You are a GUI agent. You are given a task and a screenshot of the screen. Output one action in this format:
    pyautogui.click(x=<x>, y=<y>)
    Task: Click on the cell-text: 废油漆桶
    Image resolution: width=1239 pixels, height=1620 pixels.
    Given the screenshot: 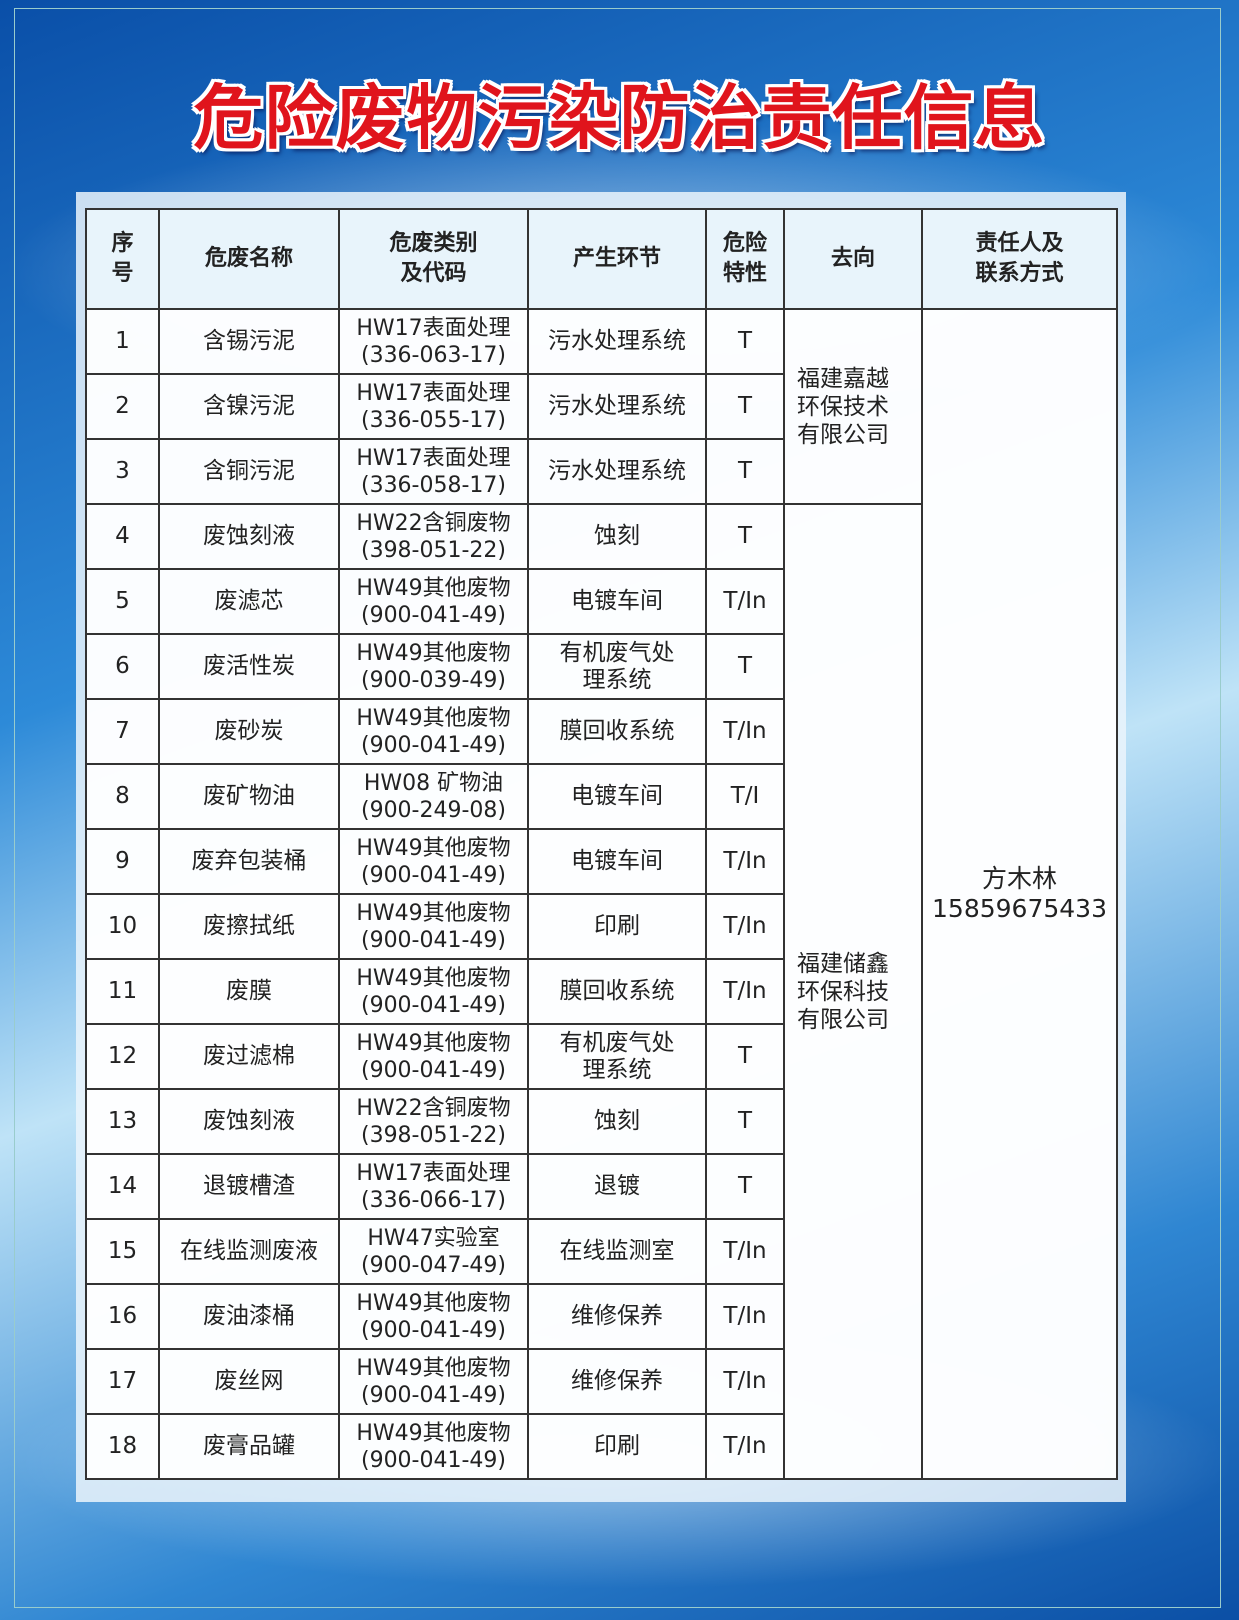 What is the action you would take?
    pyautogui.click(x=249, y=1316)
    